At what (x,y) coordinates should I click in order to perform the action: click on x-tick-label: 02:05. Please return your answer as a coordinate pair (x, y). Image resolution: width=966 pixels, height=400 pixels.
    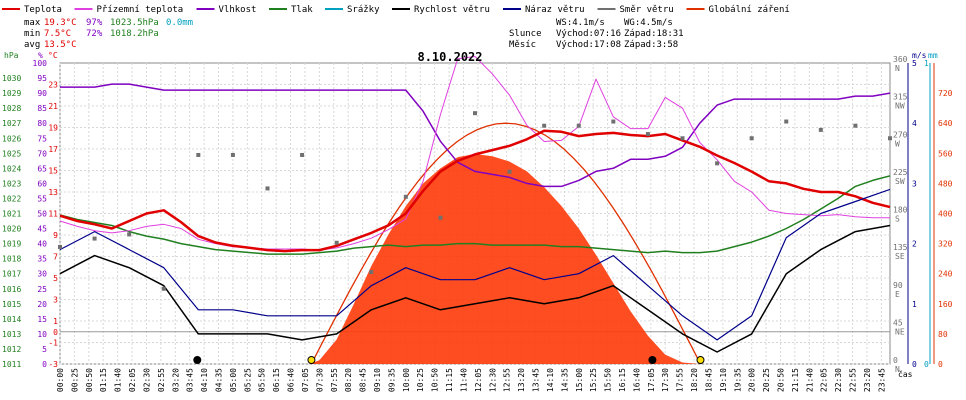
    Looking at the image, I should click on (132, 380).